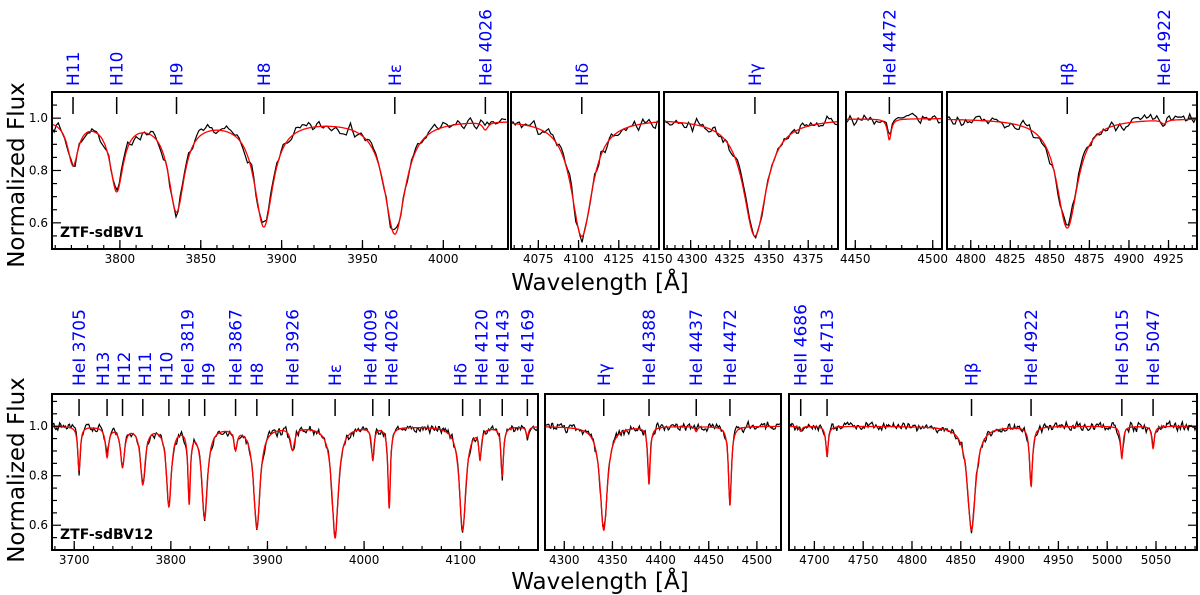  What do you see at coordinates (362, 259) in the screenshot?
I see `x-tick-label: 3950` at bounding box center [362, 259].